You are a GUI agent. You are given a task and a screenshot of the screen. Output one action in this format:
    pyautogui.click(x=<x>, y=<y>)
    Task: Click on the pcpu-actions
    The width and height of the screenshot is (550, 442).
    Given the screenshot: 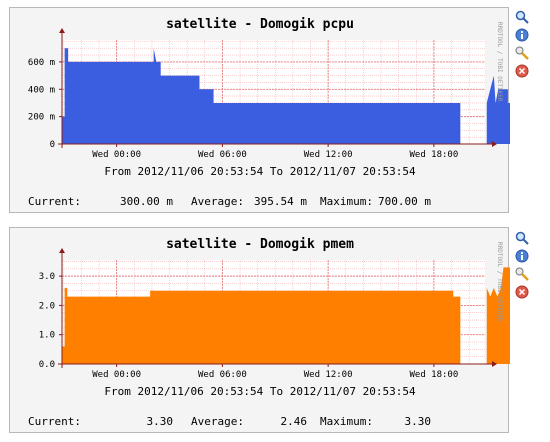 What is the action you would take?
    pyautogui.click(x=523, y=46)
    